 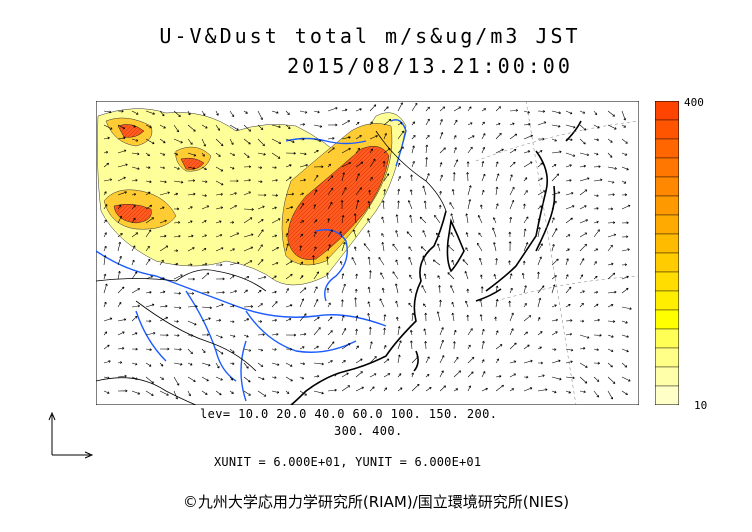 I want to click on graticule, so click(x=557, y=253).